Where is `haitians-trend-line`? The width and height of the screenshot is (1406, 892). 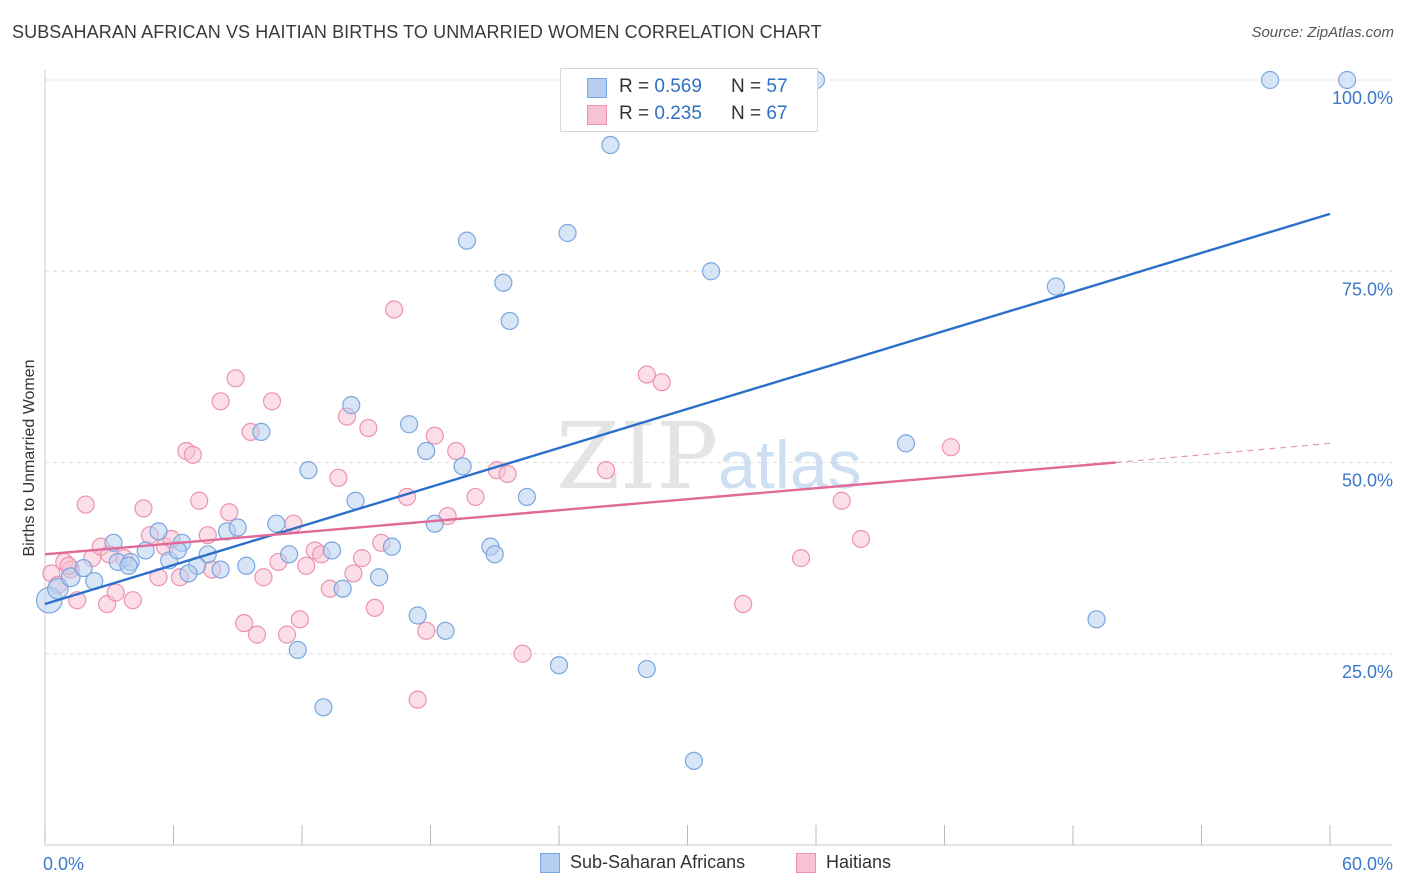
haitians-trend-line is located at coordinates (580, 508).